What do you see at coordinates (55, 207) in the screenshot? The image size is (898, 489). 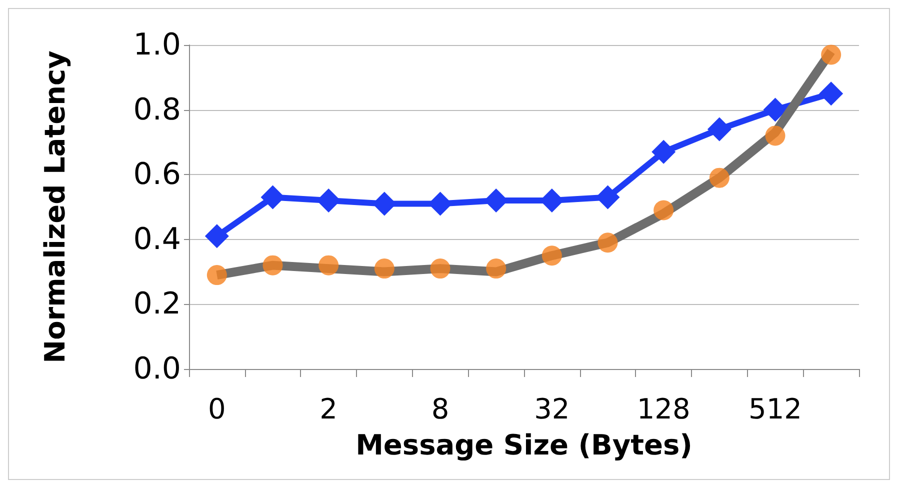 I see `y-axis-title: Normalized Latency` at bounding box center [55, 207].